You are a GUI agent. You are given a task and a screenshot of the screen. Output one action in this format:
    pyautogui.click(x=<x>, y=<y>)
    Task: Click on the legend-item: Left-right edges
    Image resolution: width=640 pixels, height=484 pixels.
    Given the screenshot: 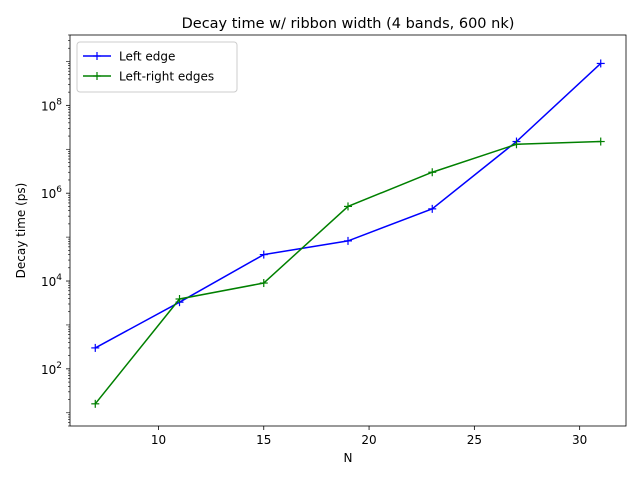 What is the action you would take?
    pyautogui.click(x=148, y=77)
    